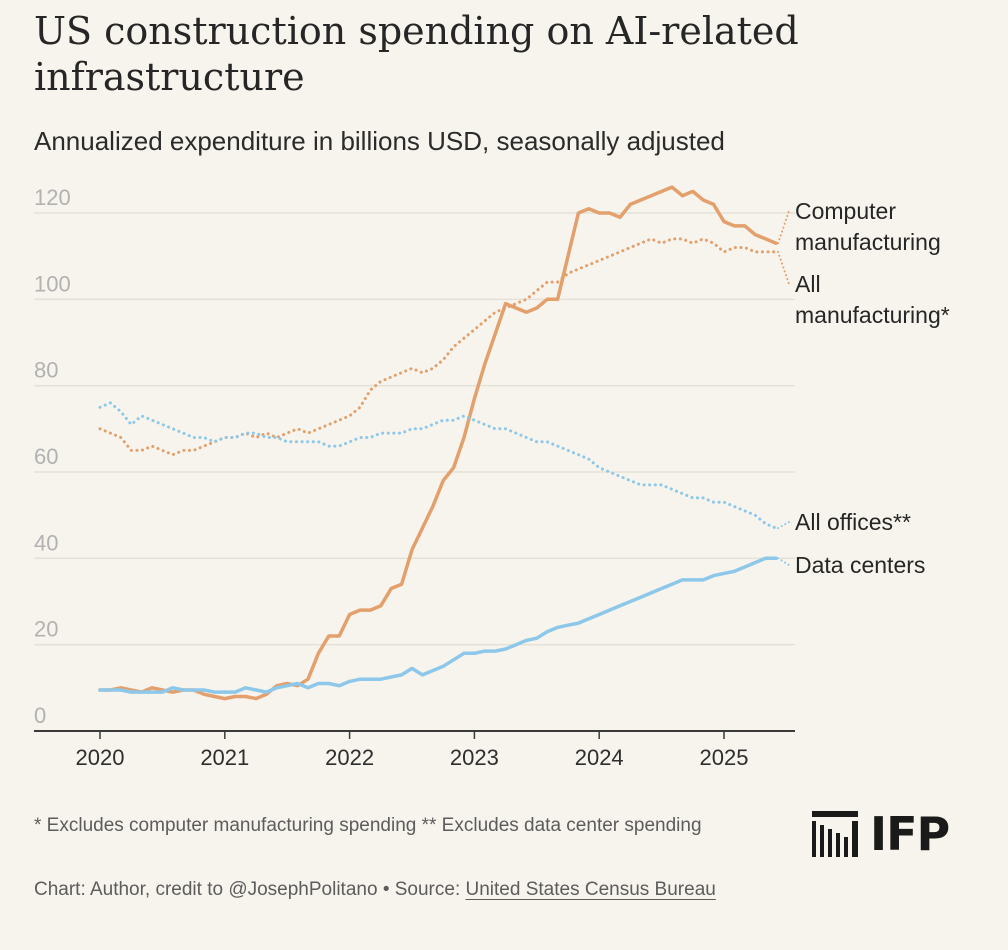  I want to click on x-tick-label-2022: 2022, so click(349, 757).